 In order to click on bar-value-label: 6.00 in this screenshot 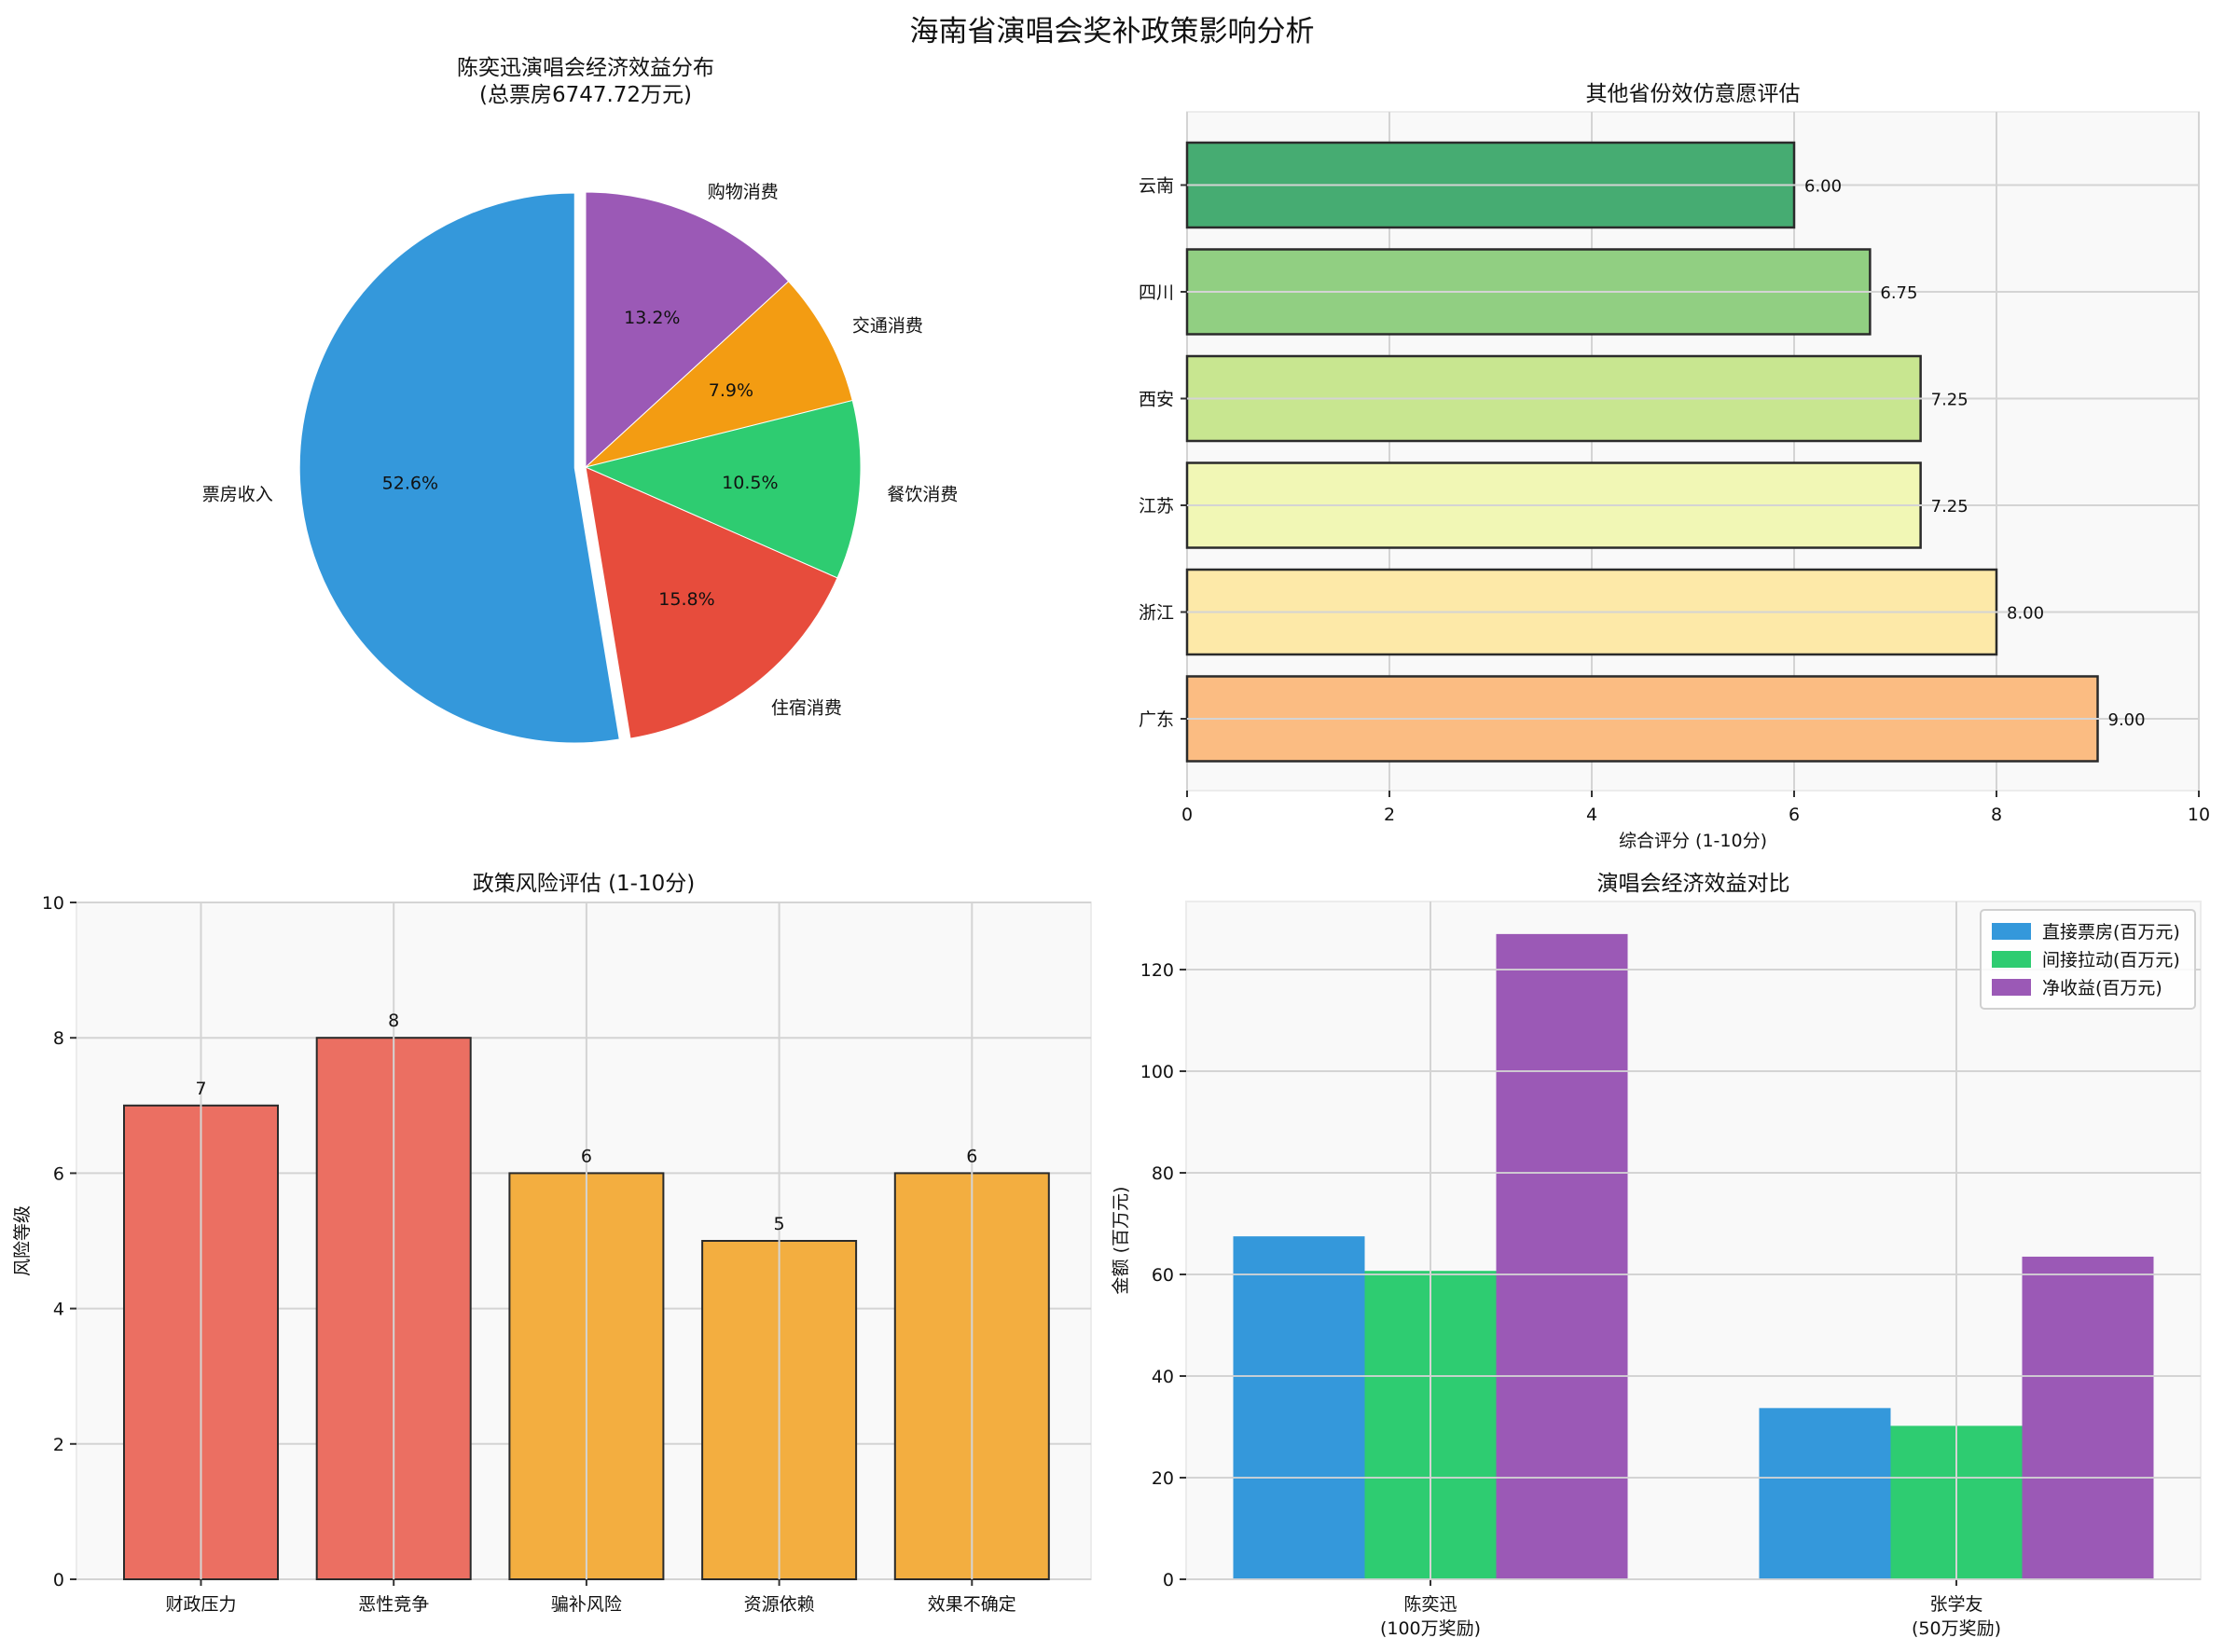, I will do `click(1823, 187)`.